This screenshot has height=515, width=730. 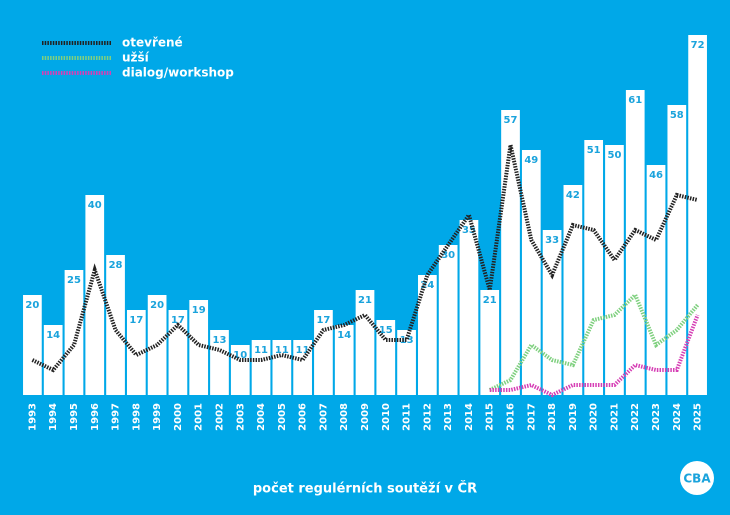 What do you see at coordinates (344, 417) in the screenshot?
I see `x-tick-label: 2008` at bounding box center [344, 417].